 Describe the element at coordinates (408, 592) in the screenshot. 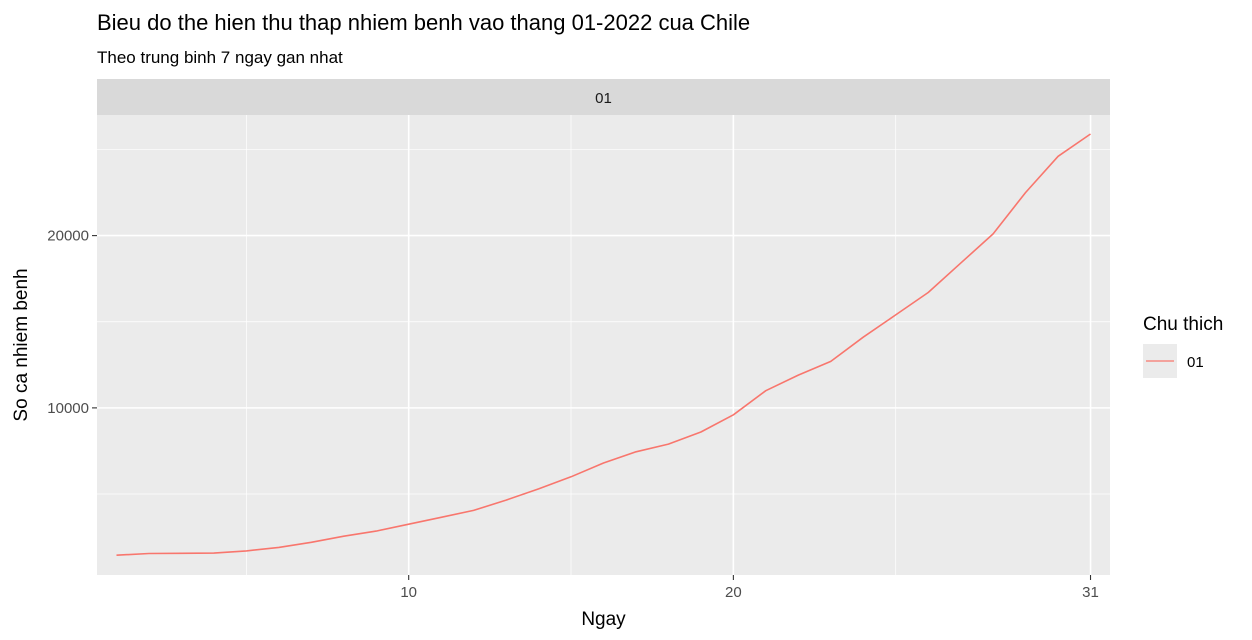

I see `x-tick-label: 10` at that location.